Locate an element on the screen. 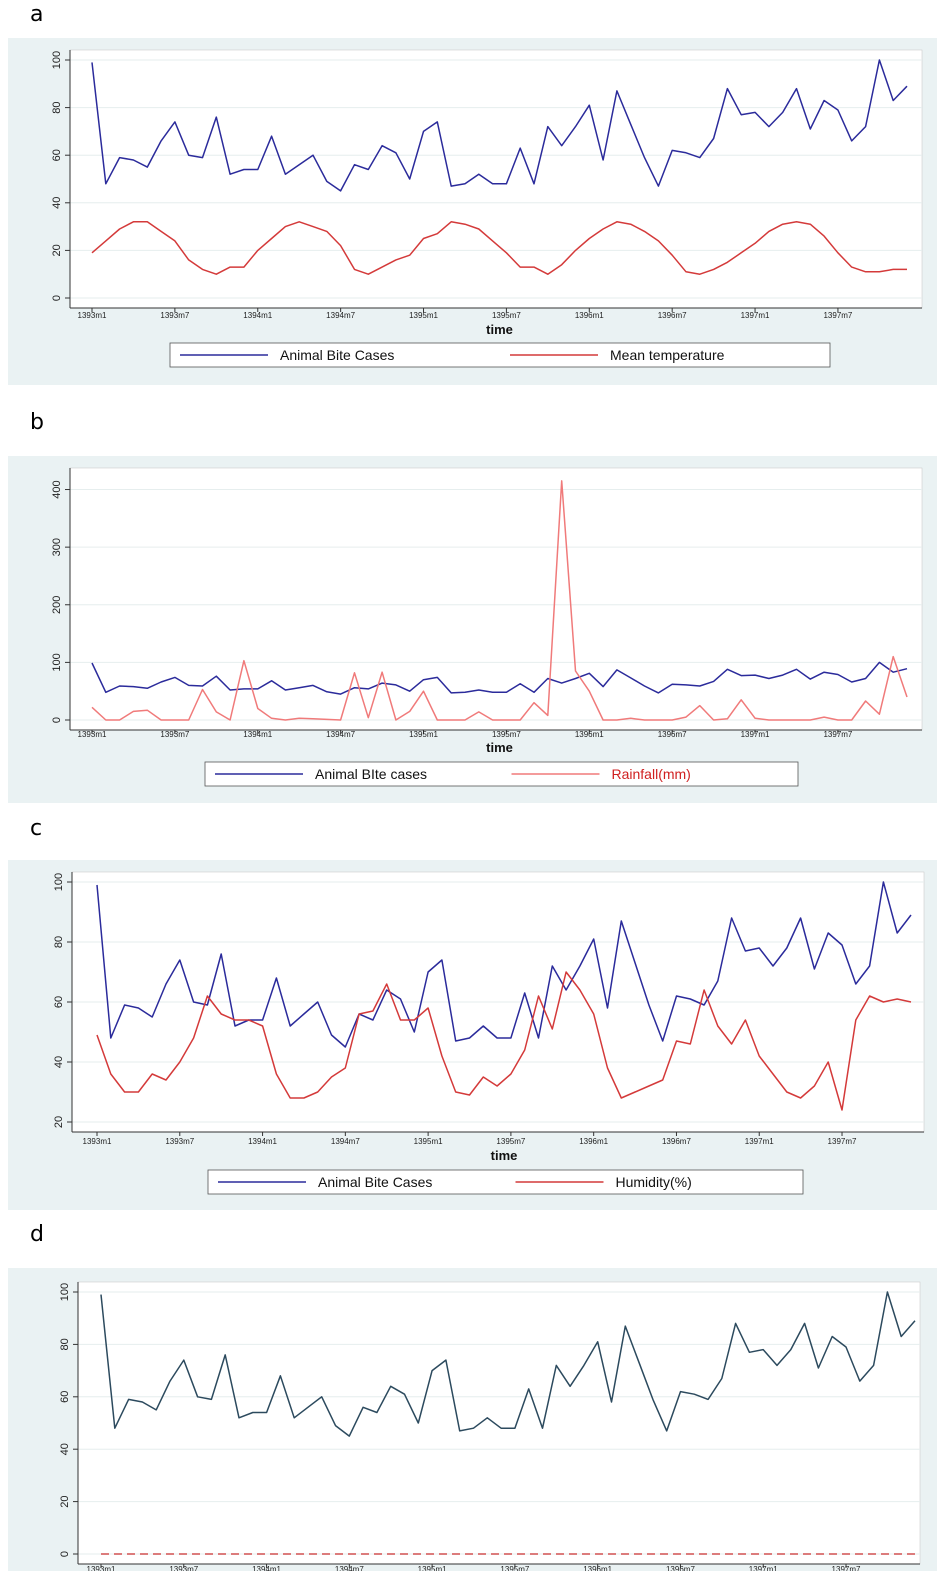  legend: Animal BIte cases Rainfall(mm) is located at coordinates (501, 774).